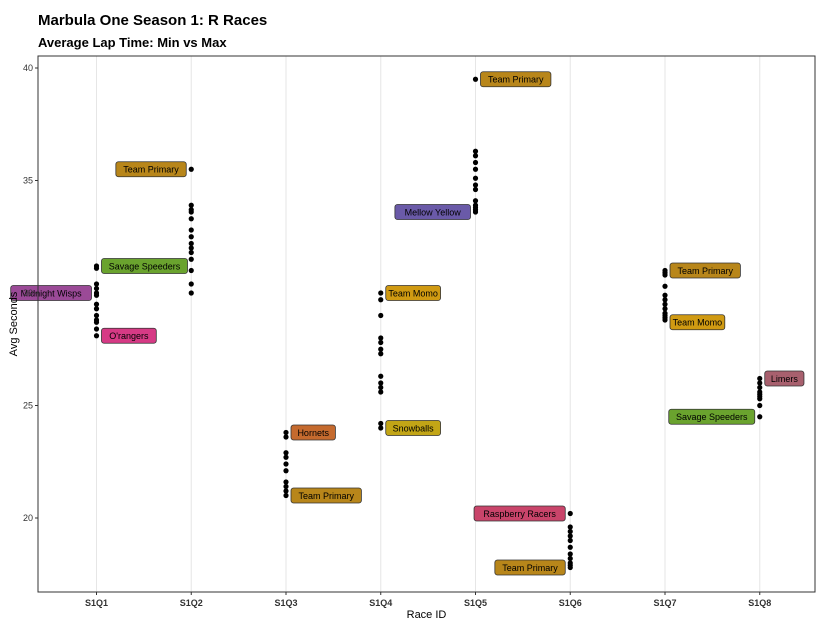 The width and height of the screenshot is (824, 633). Describe the element at coordinates (153, 20) in the screenshot. I see `chart-title: Marbula One Season 1: R Races` at that location.